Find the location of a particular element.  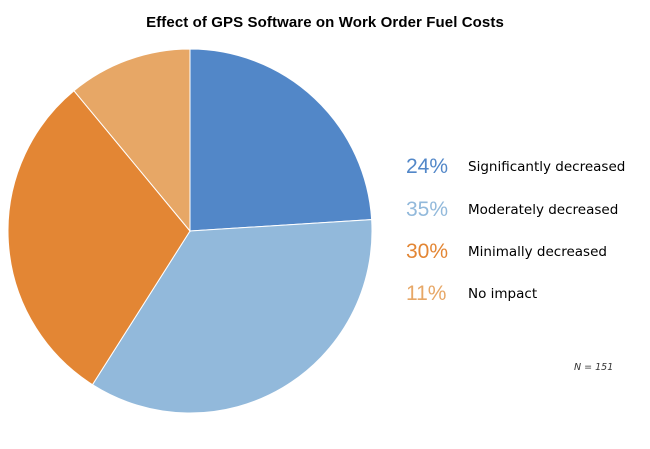

legend-item-significantly-decreased: 24% Significantly decreased is located at coordinates (515, 167).